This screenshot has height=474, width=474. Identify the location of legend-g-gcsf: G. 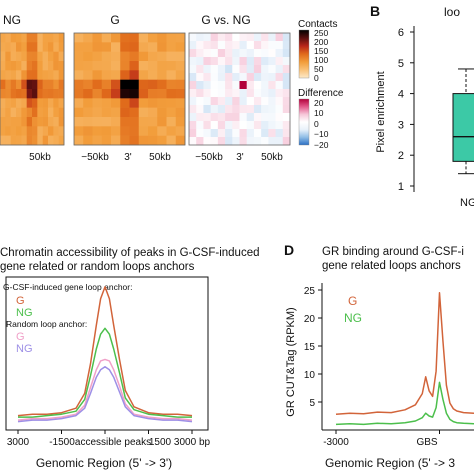
(20, 301).